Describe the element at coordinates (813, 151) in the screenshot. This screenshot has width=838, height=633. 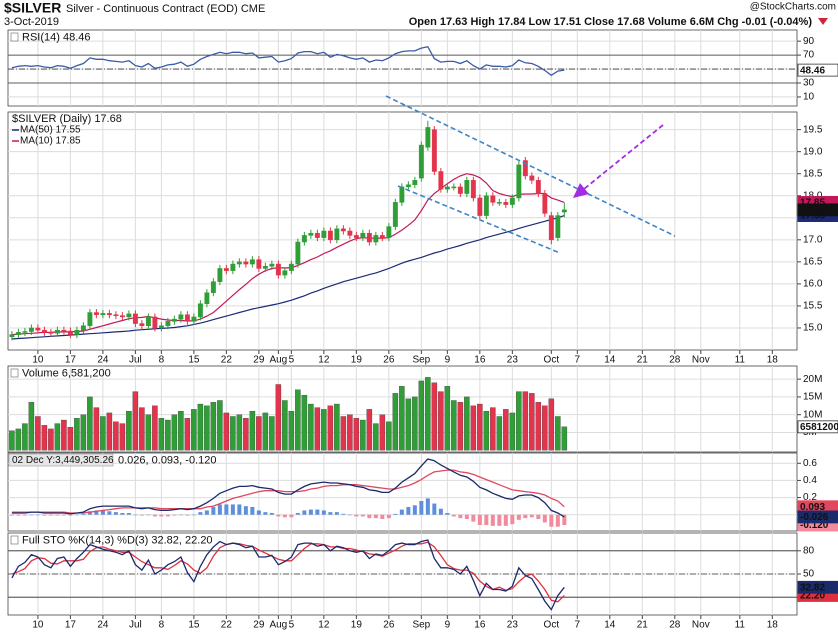
I see `y-tick-label: 19.0` at that location.